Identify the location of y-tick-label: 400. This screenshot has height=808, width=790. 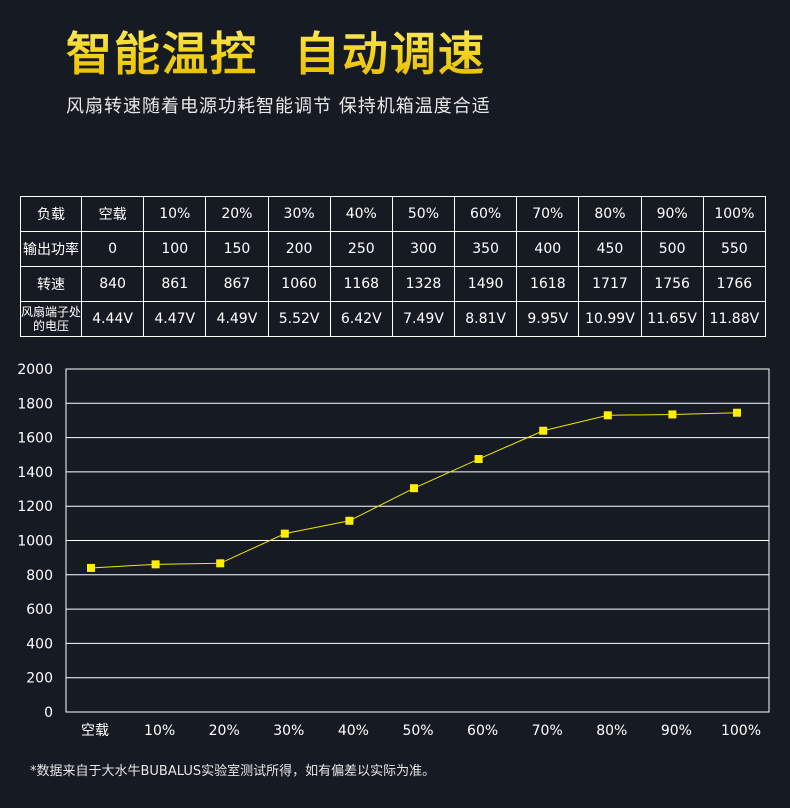
(39, 644).